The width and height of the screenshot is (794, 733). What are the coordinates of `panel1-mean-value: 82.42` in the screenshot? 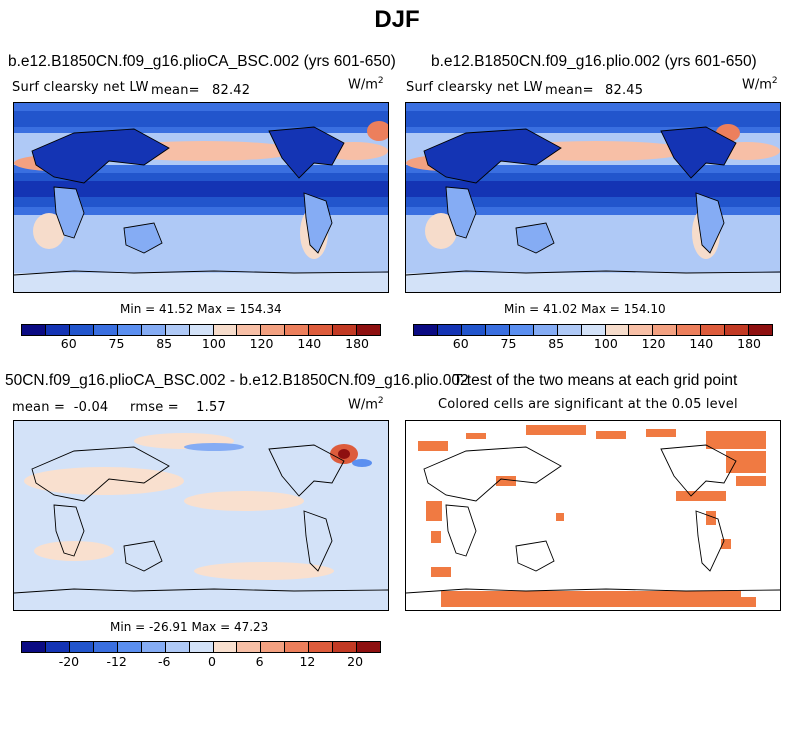 It's located at (231, 90).